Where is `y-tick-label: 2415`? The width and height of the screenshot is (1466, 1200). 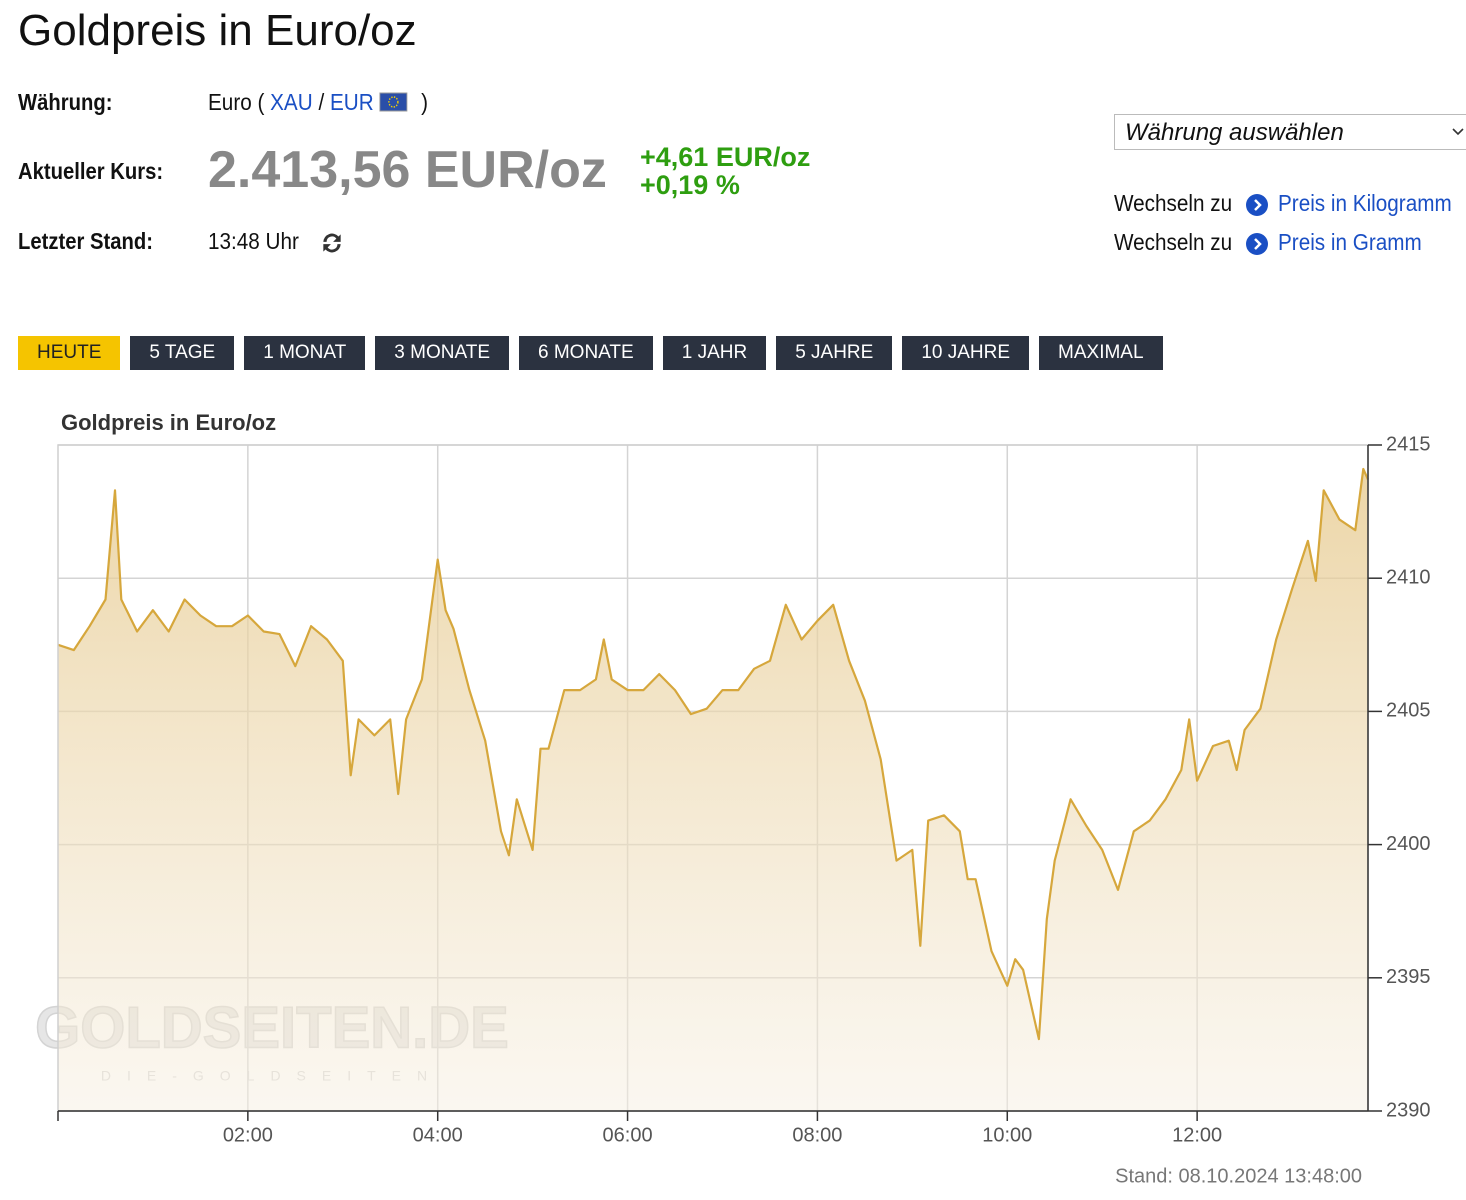
y-tick-label: 2415 is located at coordinates (1408, 444).